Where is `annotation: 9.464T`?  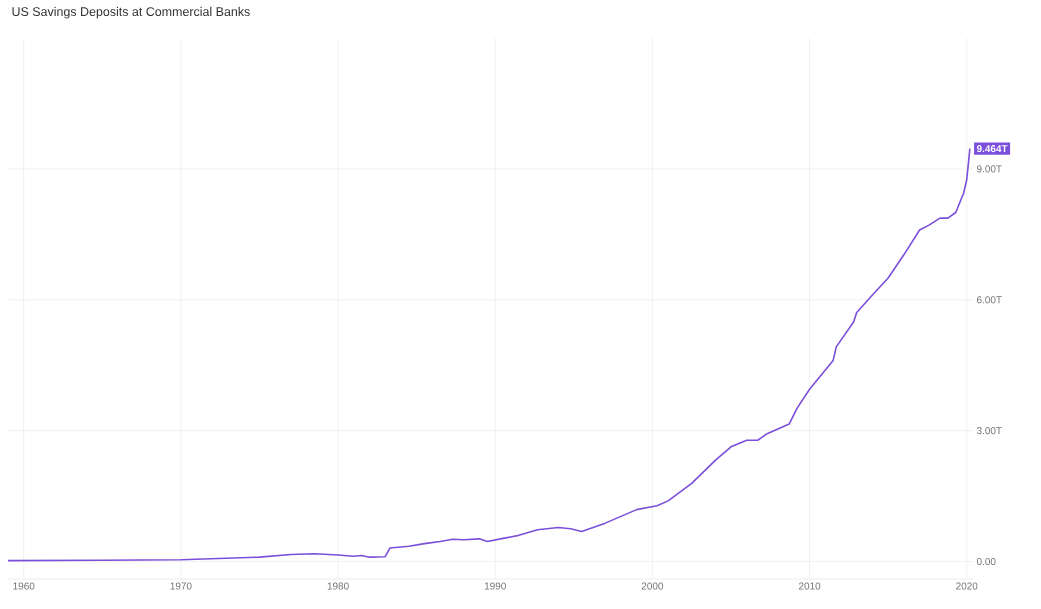 annotation: 9.464T is located at coordinates (992, 149).